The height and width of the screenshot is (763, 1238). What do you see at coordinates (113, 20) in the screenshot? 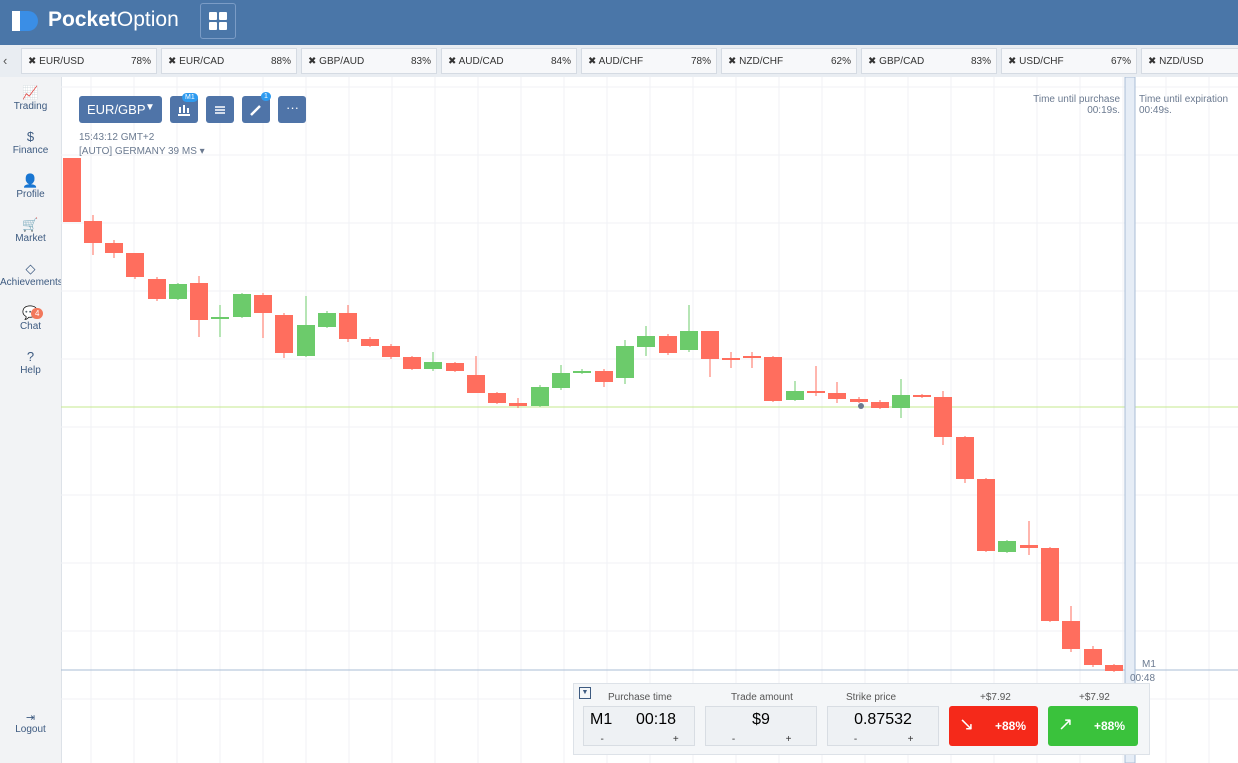
I see `logo: PocketOption` at bounding box center [113, 20].